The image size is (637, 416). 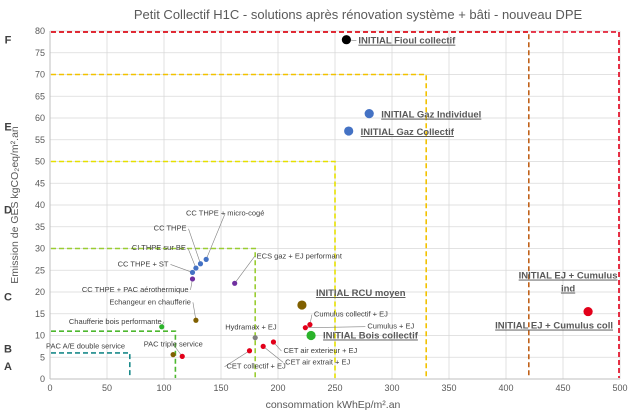 I want to click on y-tick-label: 40, so click(x=40, y=205).